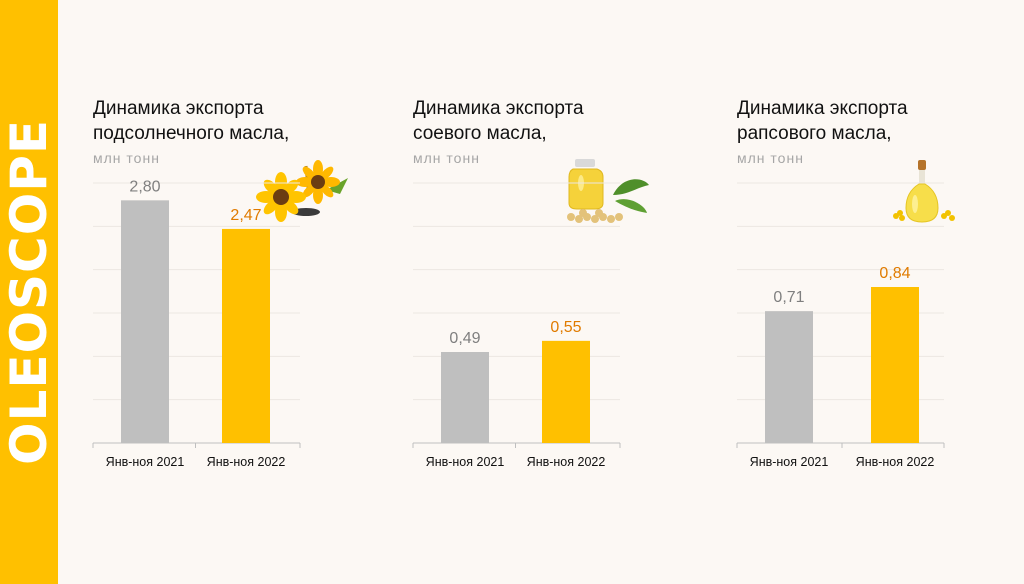 The height and width of the screenshot is (584, 1024). I want to click on chart-title: Динамика экспорта подсолнечного масла,, so click(191, 121).